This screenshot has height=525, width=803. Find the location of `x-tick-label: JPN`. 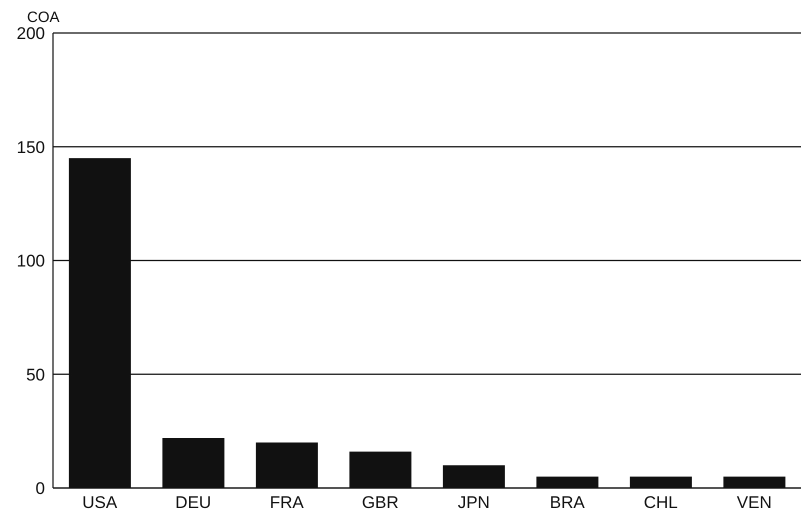

x-tick-label: JPN is located at coordinates (474, 502).